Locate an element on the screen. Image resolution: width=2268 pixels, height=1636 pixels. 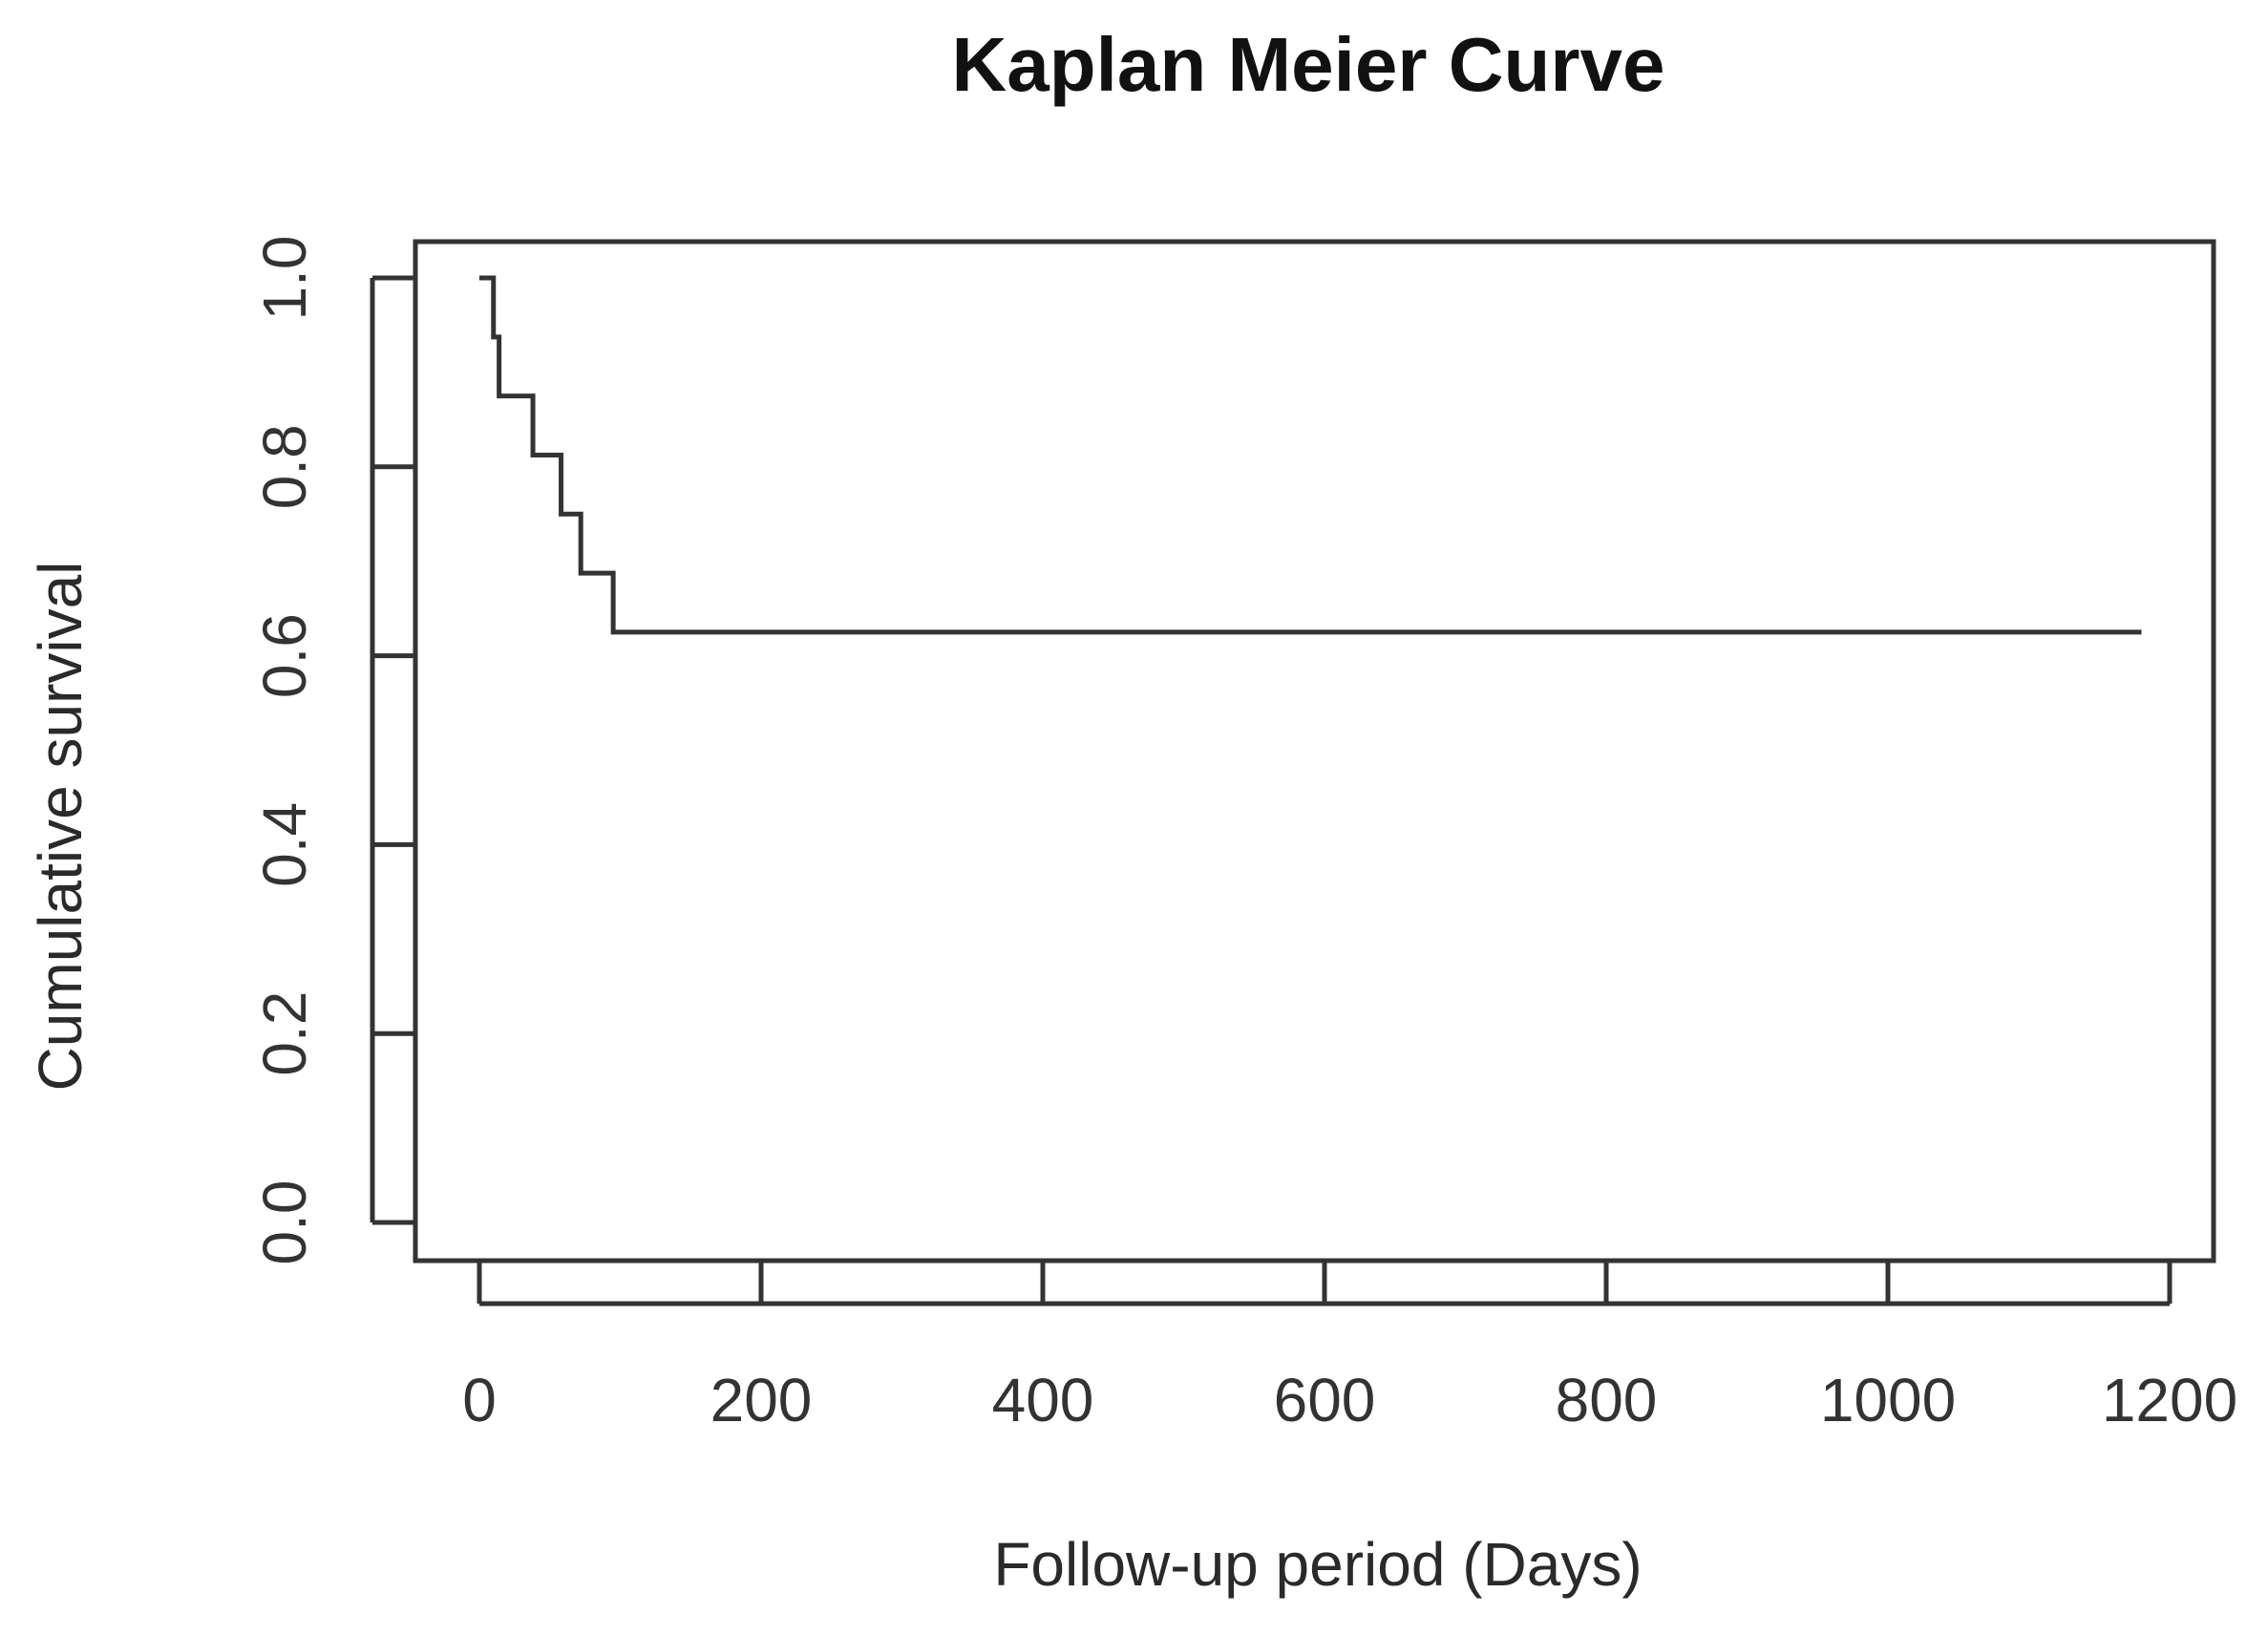
x-tick-label: 600 is located at coordinates (1325, 1400).